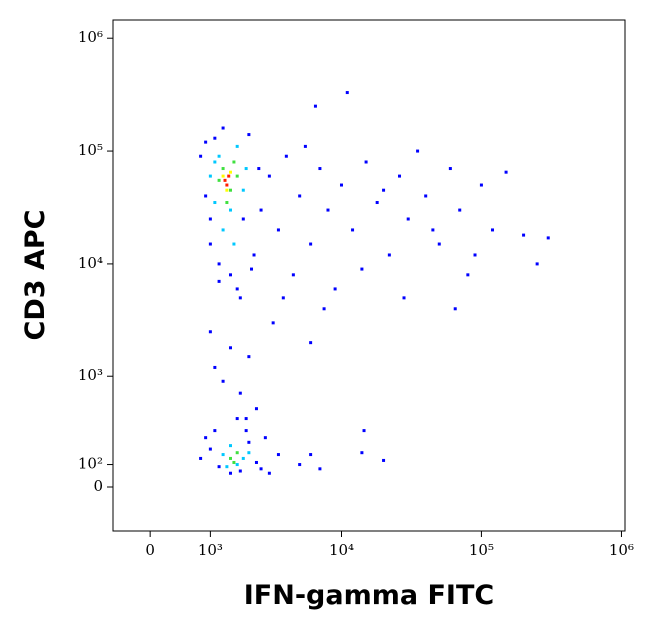 The height and width of the screenshot is (631, 646). I want to click on y-tick-label: 10⁵, so click(90, 150).